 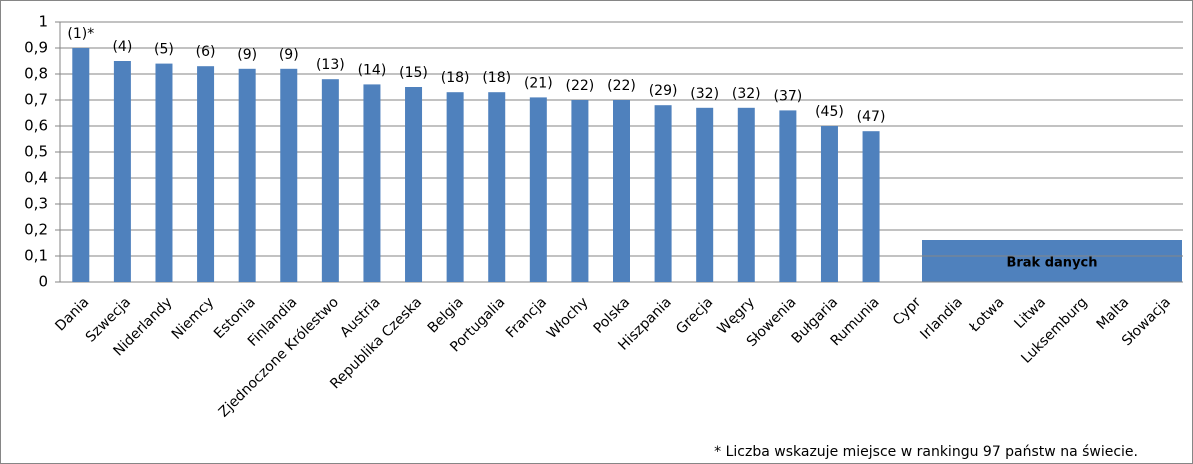 What do you see at coordinates (43, 22) in the screenshot?
I see `y-tick-label: 1` at bounding box center [43, 22].